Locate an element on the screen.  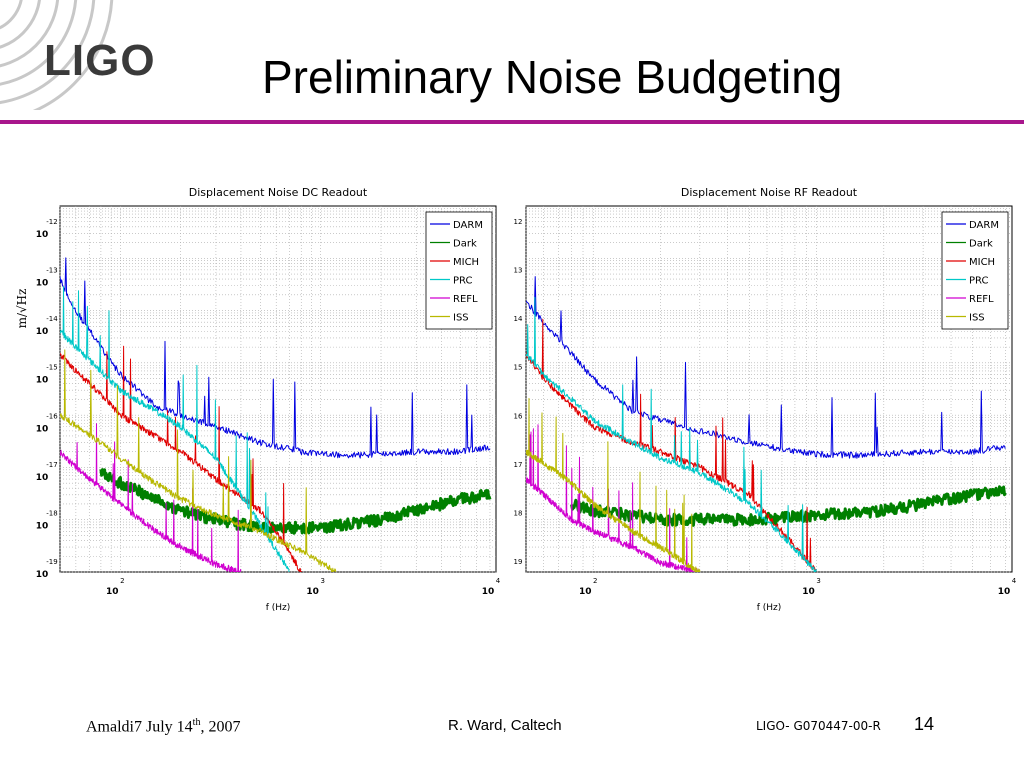
y-tick-exponent: -14 is located at coordinates (52, 319).